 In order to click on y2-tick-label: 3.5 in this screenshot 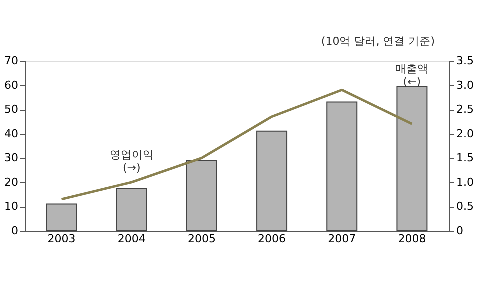, I will do `click(465, 61)`.